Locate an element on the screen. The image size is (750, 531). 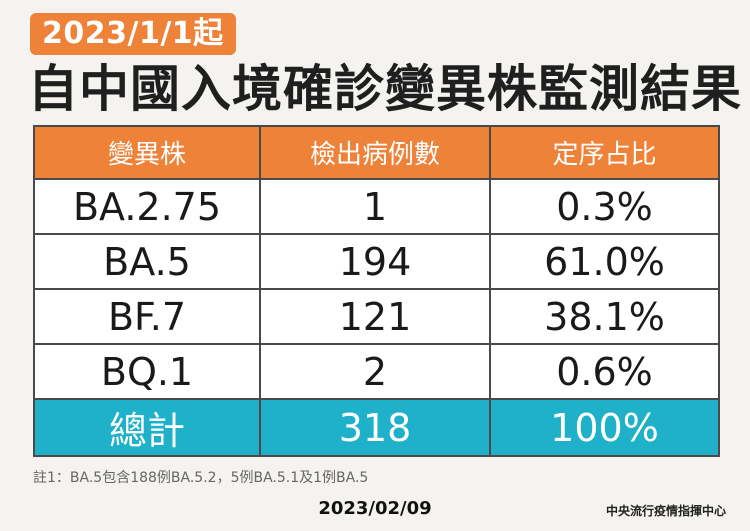
case-count-cell: 121 is located at coordinates (375, 316).